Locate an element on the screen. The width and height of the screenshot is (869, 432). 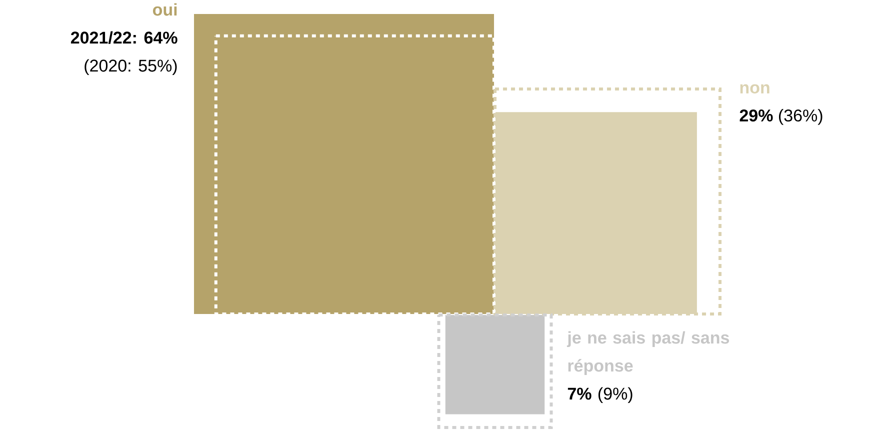
category-label: oui is located at coordinates (164, 9).